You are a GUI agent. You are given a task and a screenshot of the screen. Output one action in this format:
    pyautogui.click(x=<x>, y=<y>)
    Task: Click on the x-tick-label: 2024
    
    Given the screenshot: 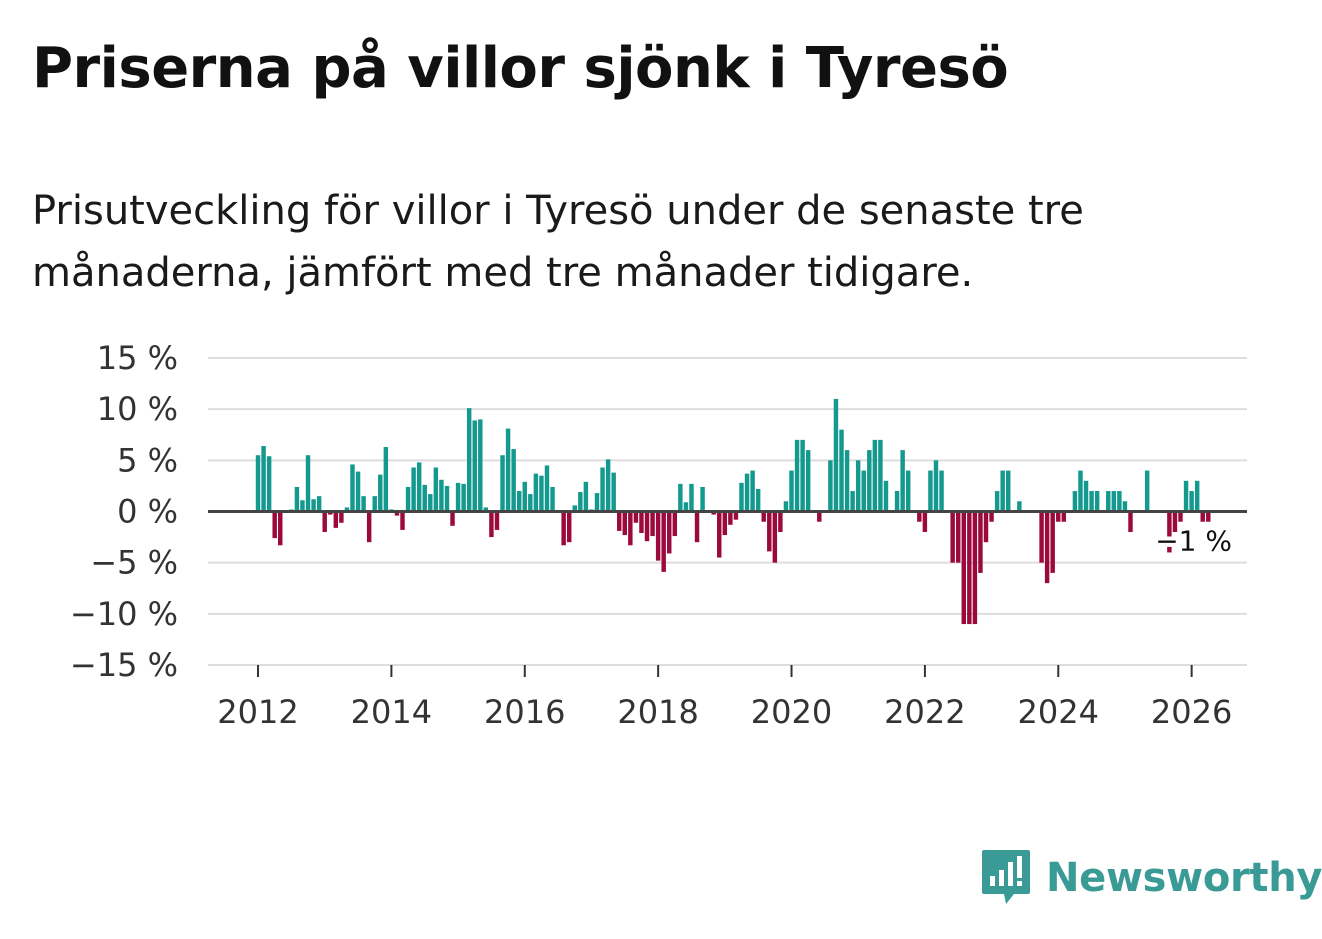 What is the action you would take?
    pyautogui.click(x=1058, y=712)
    